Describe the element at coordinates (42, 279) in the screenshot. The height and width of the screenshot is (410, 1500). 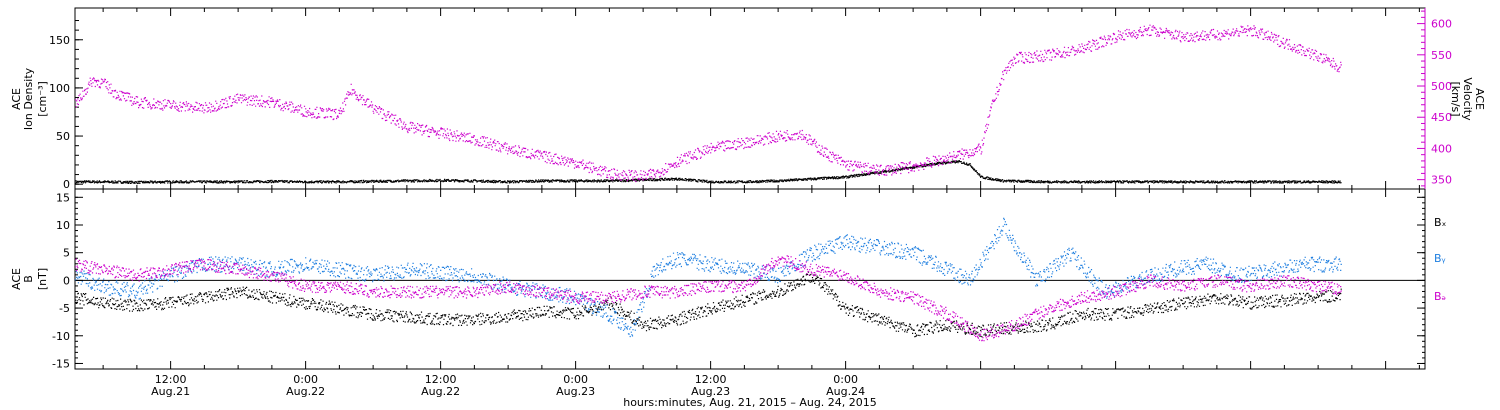
I see `b-axis-title-line3: [nT]` at that location.